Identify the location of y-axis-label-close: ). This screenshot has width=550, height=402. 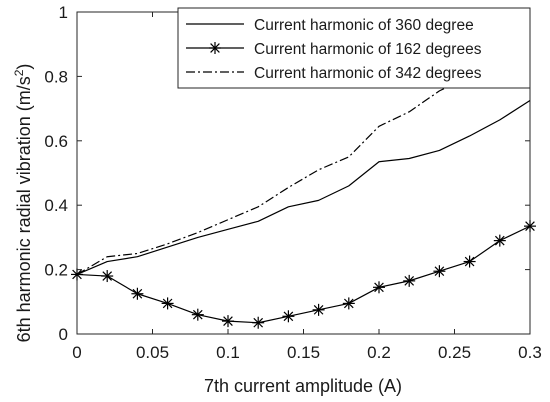
(24, 67).